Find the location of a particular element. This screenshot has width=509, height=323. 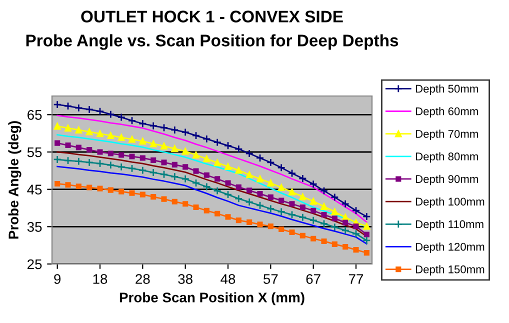

y-axis-title: Probe Angle (deg) is located at coordinates (15, 180).